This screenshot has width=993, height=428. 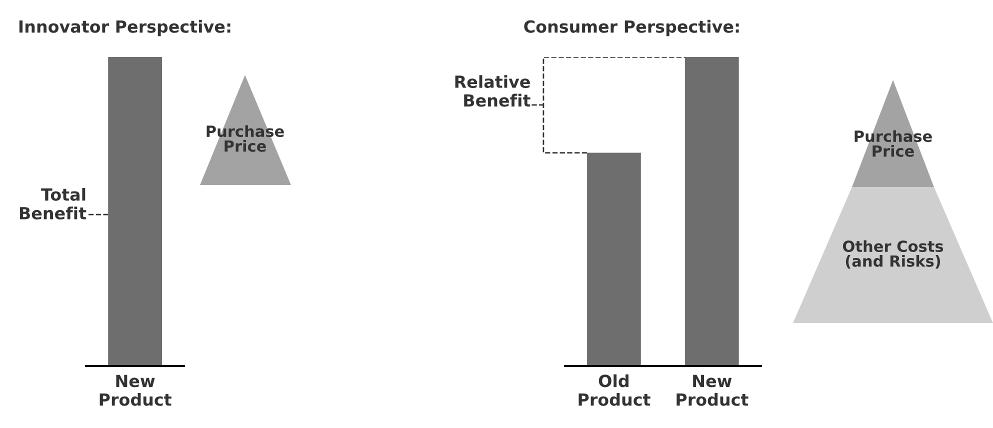 I want to click on text: Relative Benefit, so click(x=492, y=91).